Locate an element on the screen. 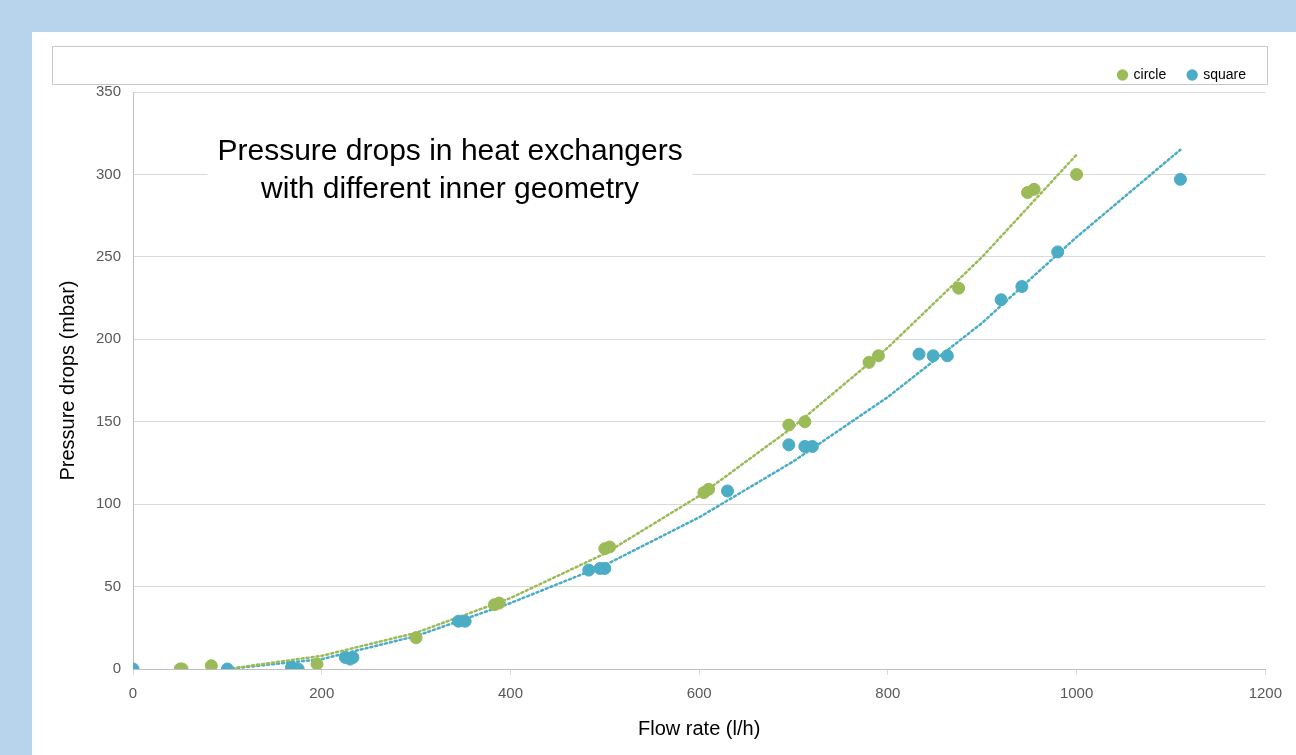 The height and width of the screenshot is (755, 1296). x-tick-label: 400 is located at coordinates (510, 693).